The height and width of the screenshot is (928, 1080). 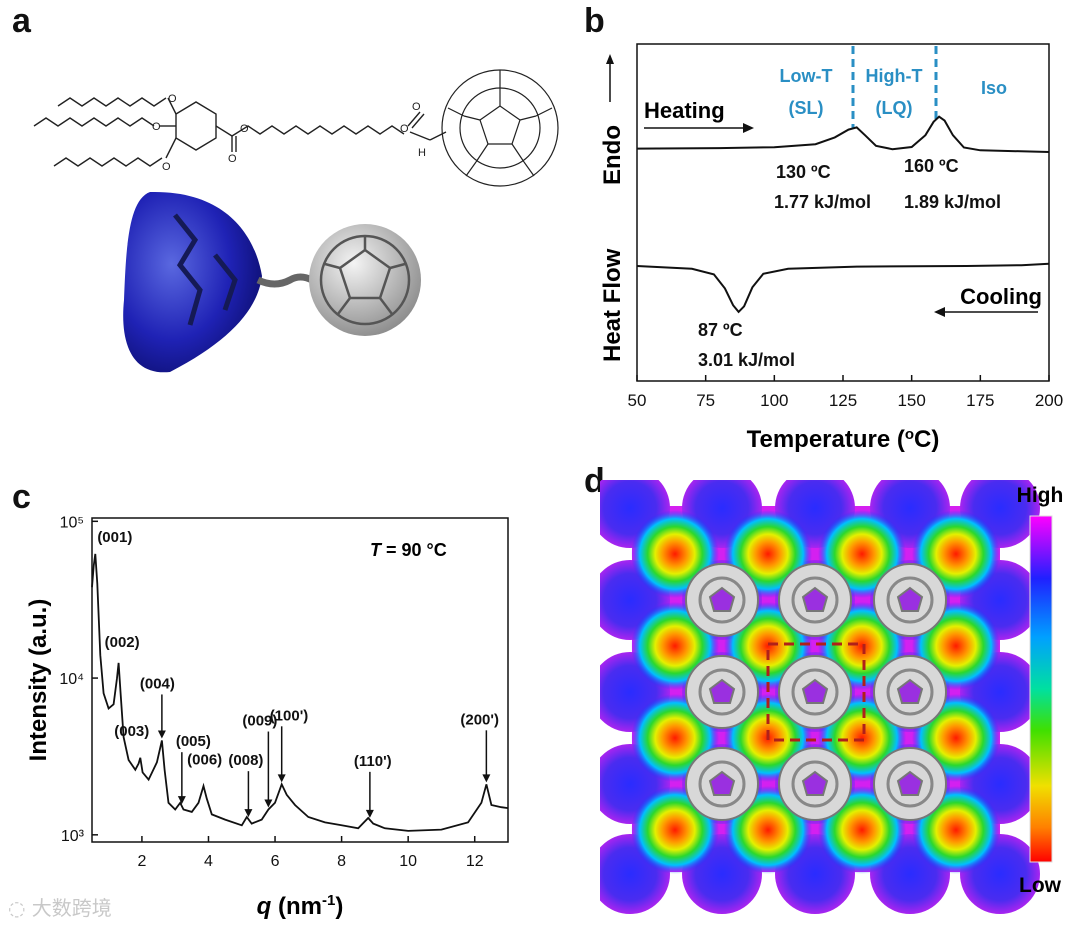 I want to click on x-tick-label: 150, so click(x=911, y=400).